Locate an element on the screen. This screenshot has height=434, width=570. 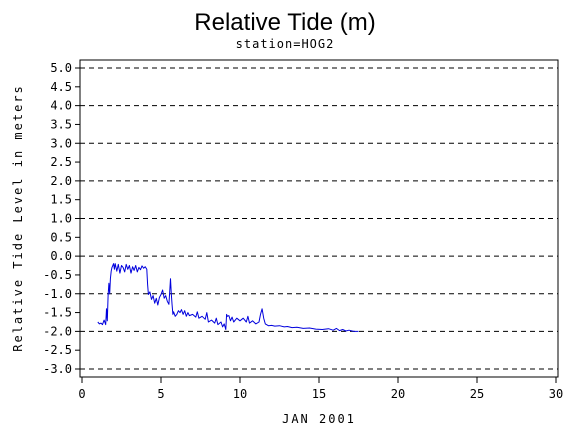
y-tick-label: 1.0 is located at coordinates (61, 219).